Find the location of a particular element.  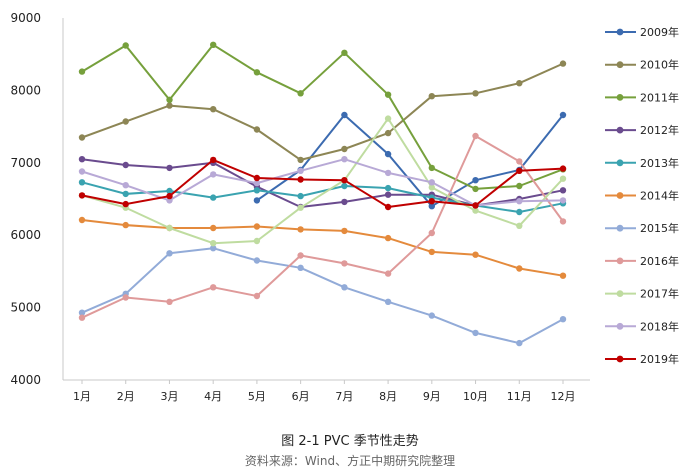

x-tick-label: 4月 is located at coordinates (213, 396).